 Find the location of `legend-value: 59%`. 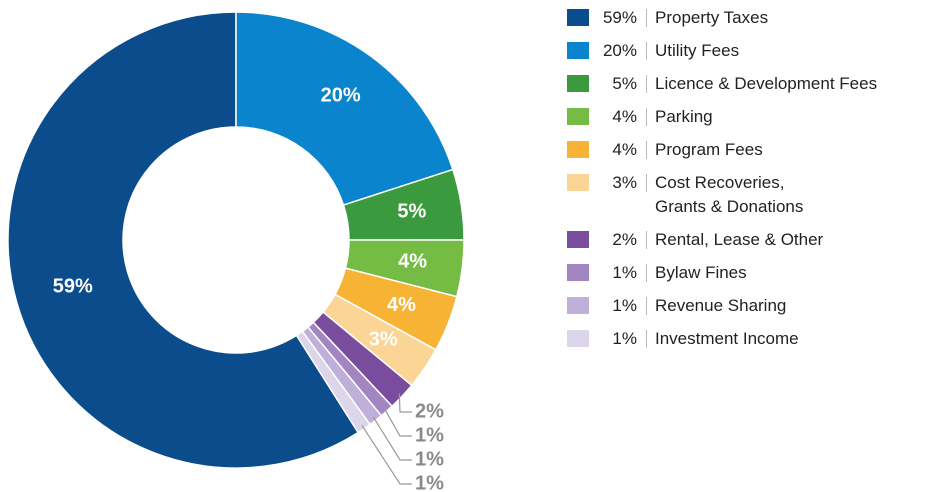

legend-value: 59% is located at coordinates (619, 17).